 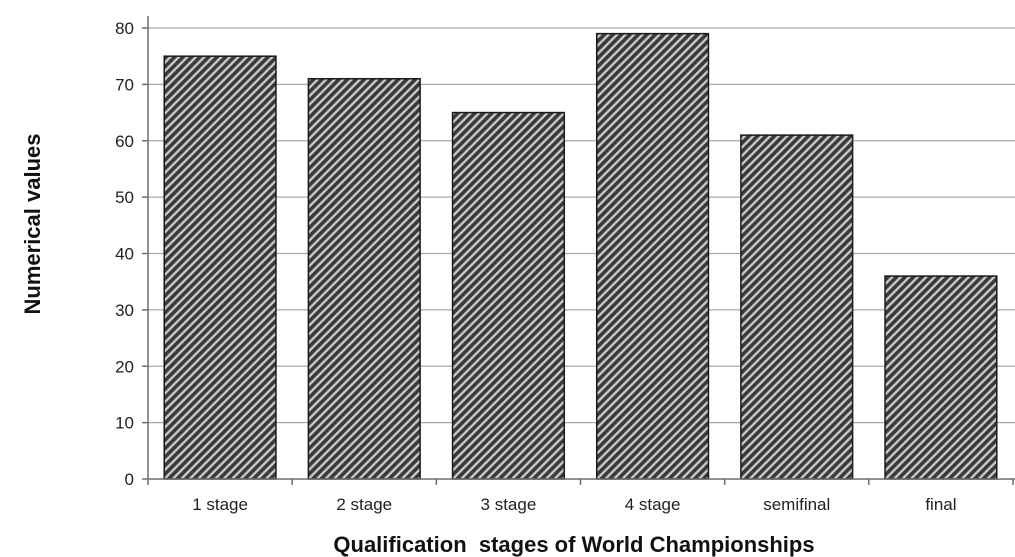 What do you see at coordinates (124, 141) in the screenshot?
I see `y-tick-label: 60` at bounding box center [124, 141].